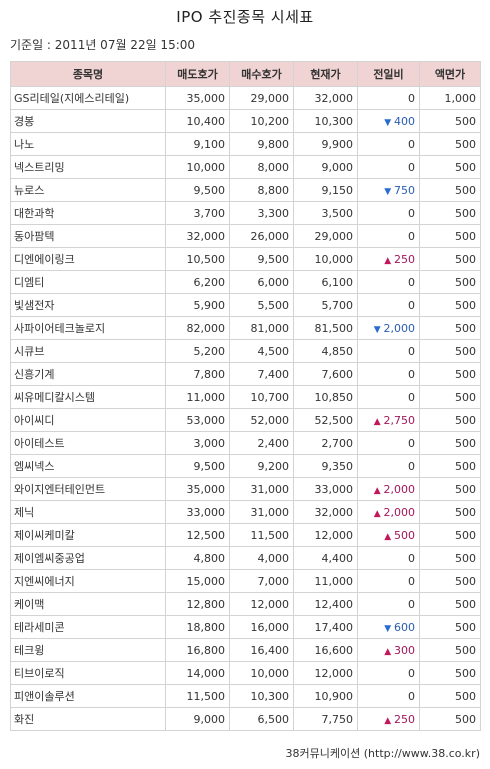 The height and width of the screenshot is (769, 490). I want to click on page-title: IPO 추진종목 시세표, so click(245, 17).